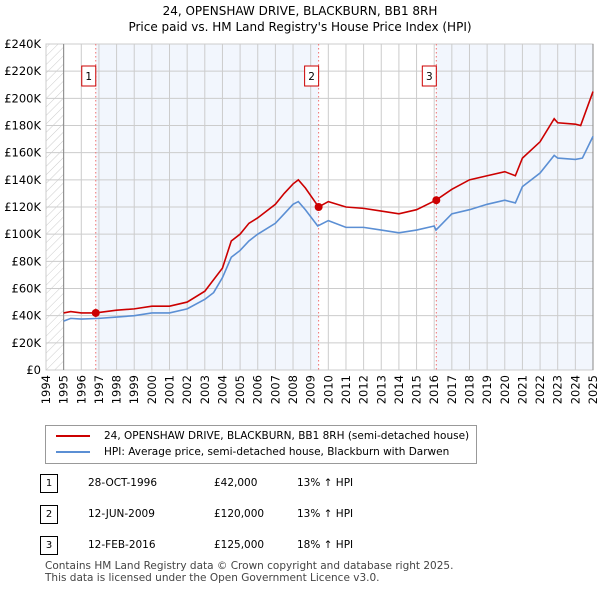 This screenshot has height=590, width=600. Describe the element at coordinates (311, 389) in the screenshot. I see `x-tick-label: 2009` at that location.